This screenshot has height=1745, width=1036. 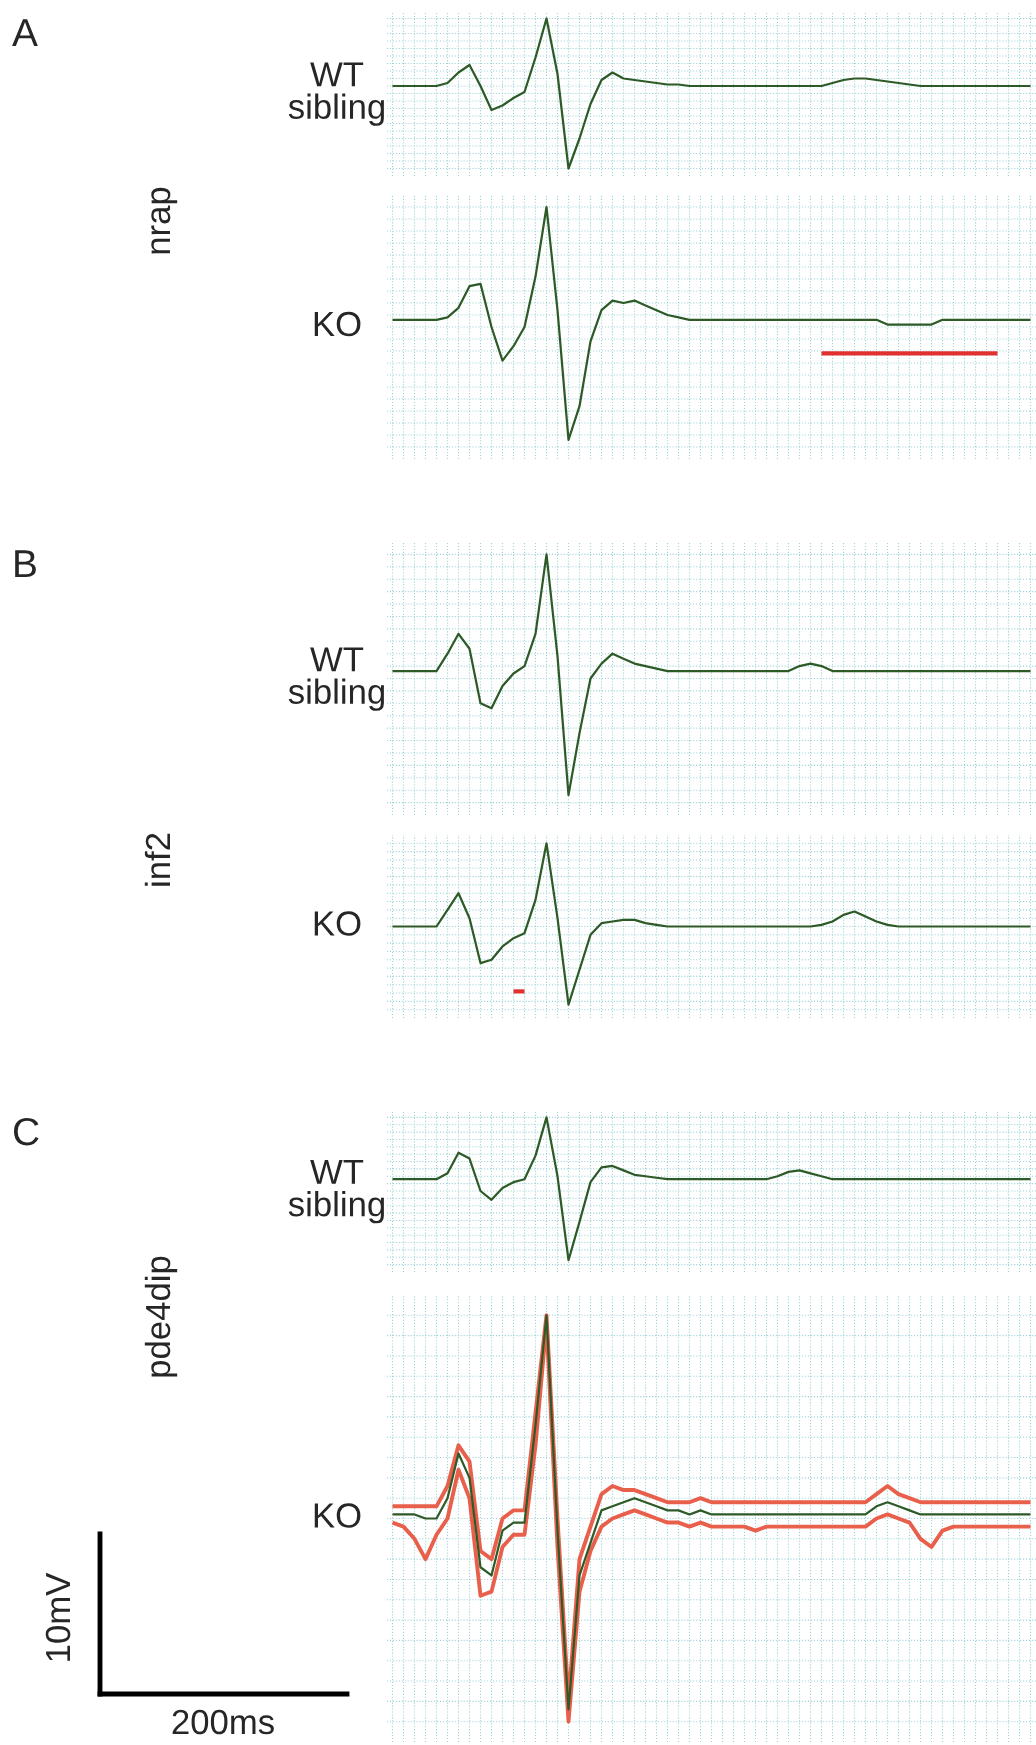 I want to click on text: B, so click(x=25, y=564).